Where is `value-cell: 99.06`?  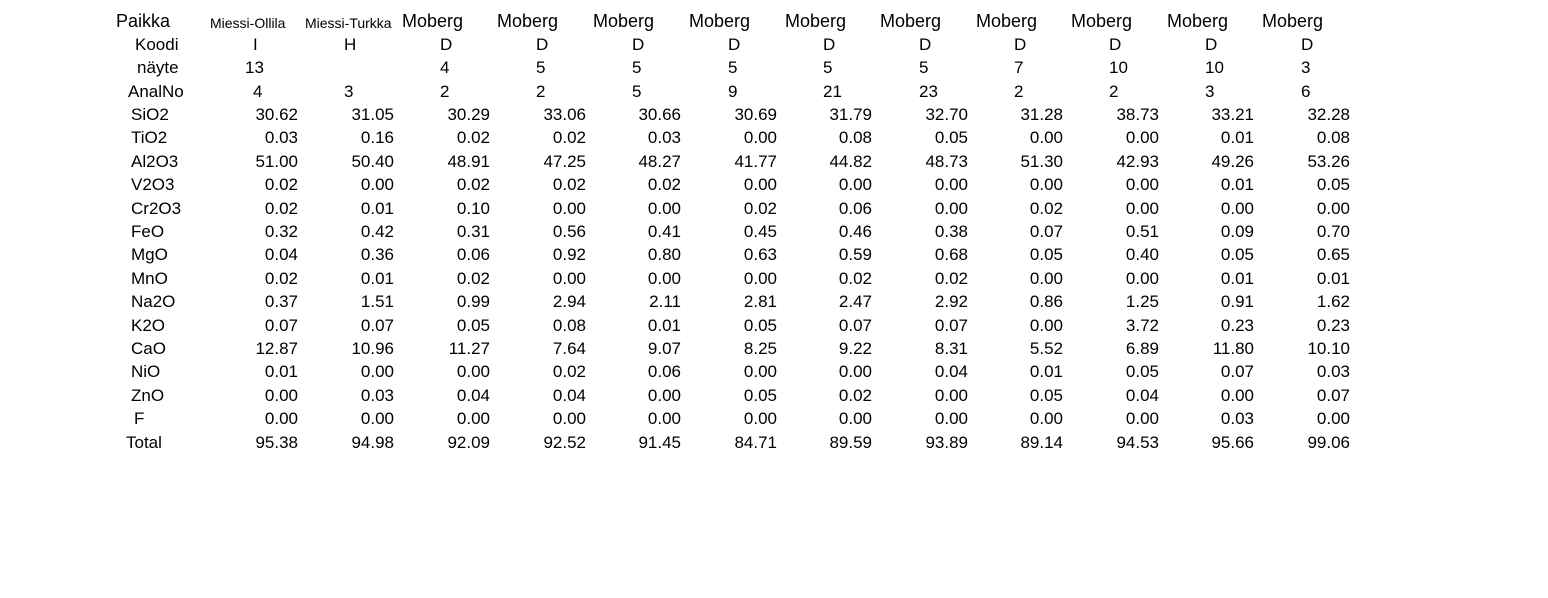
value-cell: 99.06 is located at coordinates (1328, 442).